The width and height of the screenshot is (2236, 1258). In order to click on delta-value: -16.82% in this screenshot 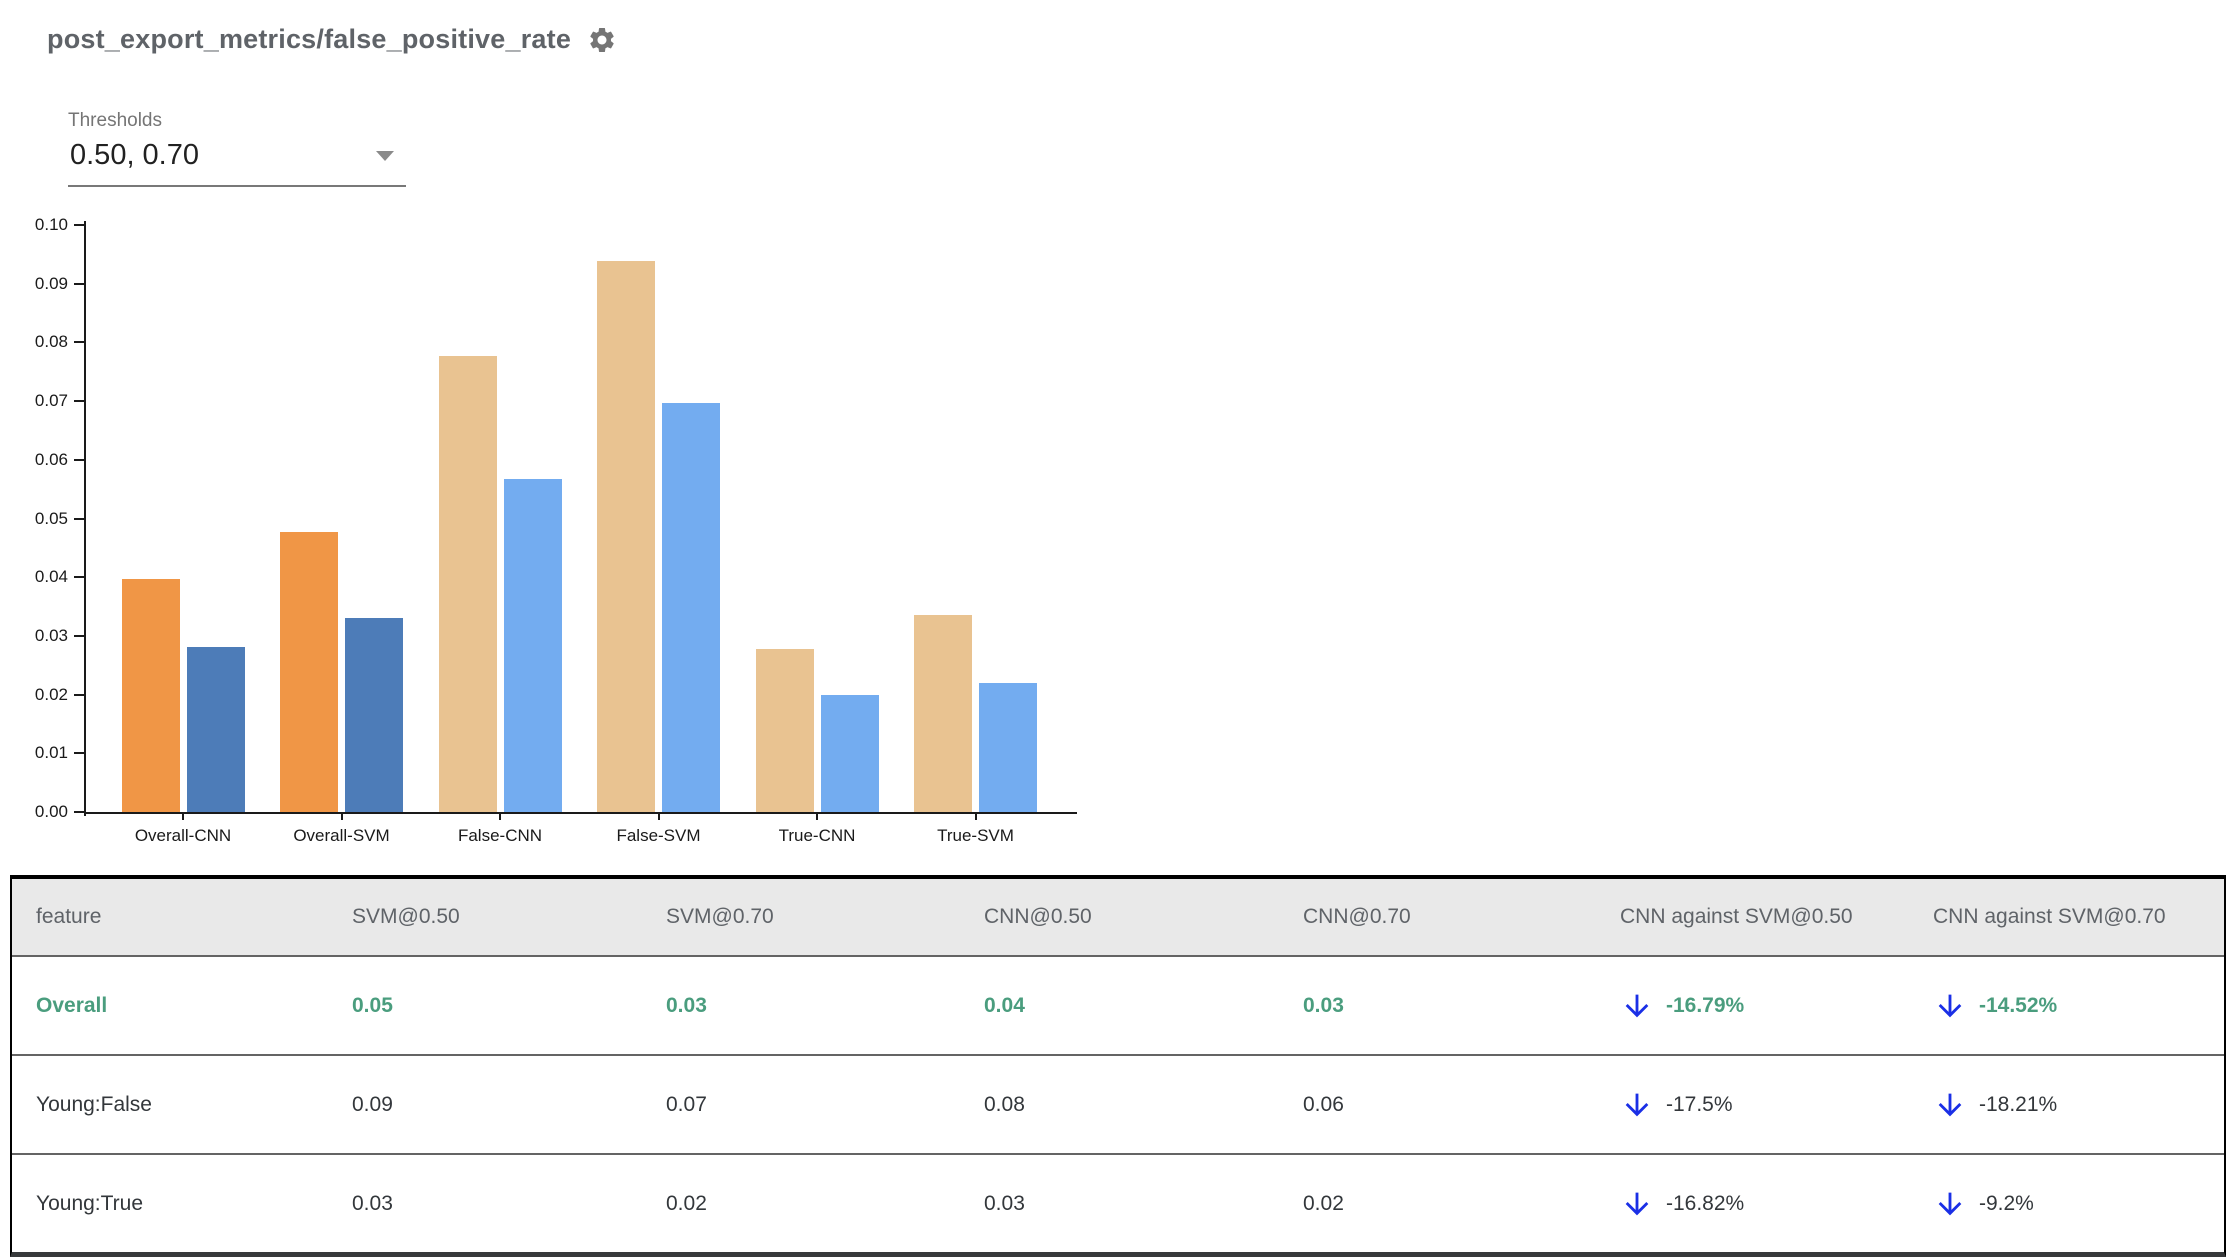, I will do `click(1705, 1203)`.